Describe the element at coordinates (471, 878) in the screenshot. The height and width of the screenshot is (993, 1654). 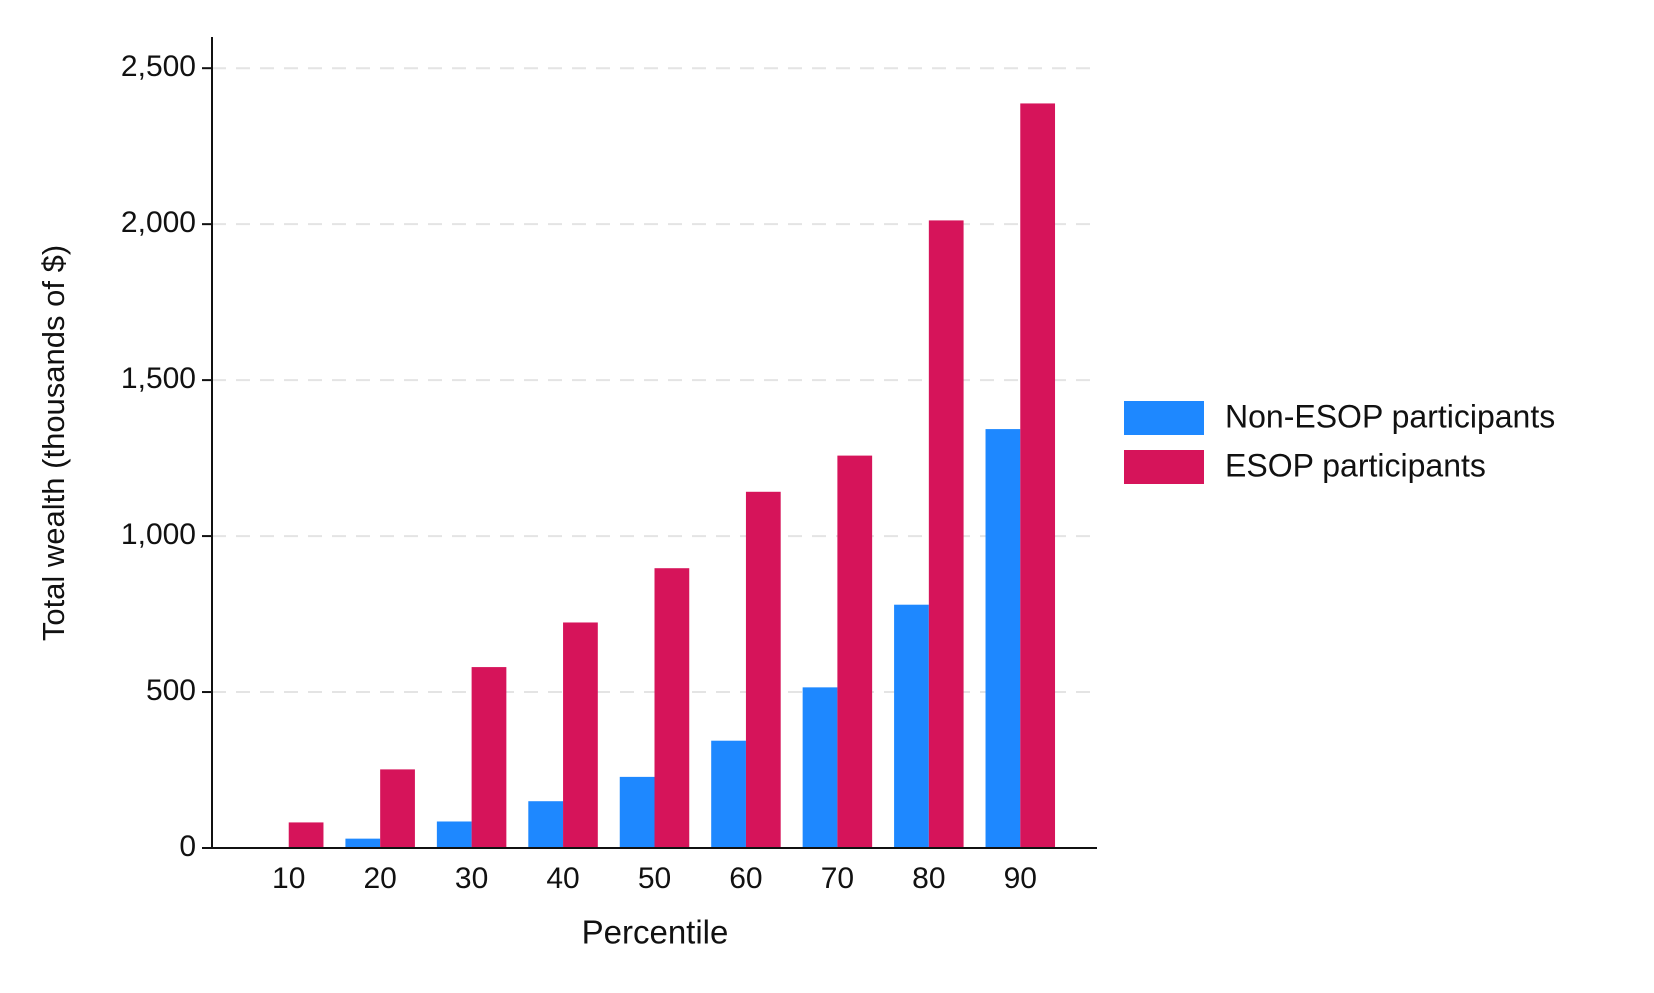
I see `x-tick-label: 30` at that location.